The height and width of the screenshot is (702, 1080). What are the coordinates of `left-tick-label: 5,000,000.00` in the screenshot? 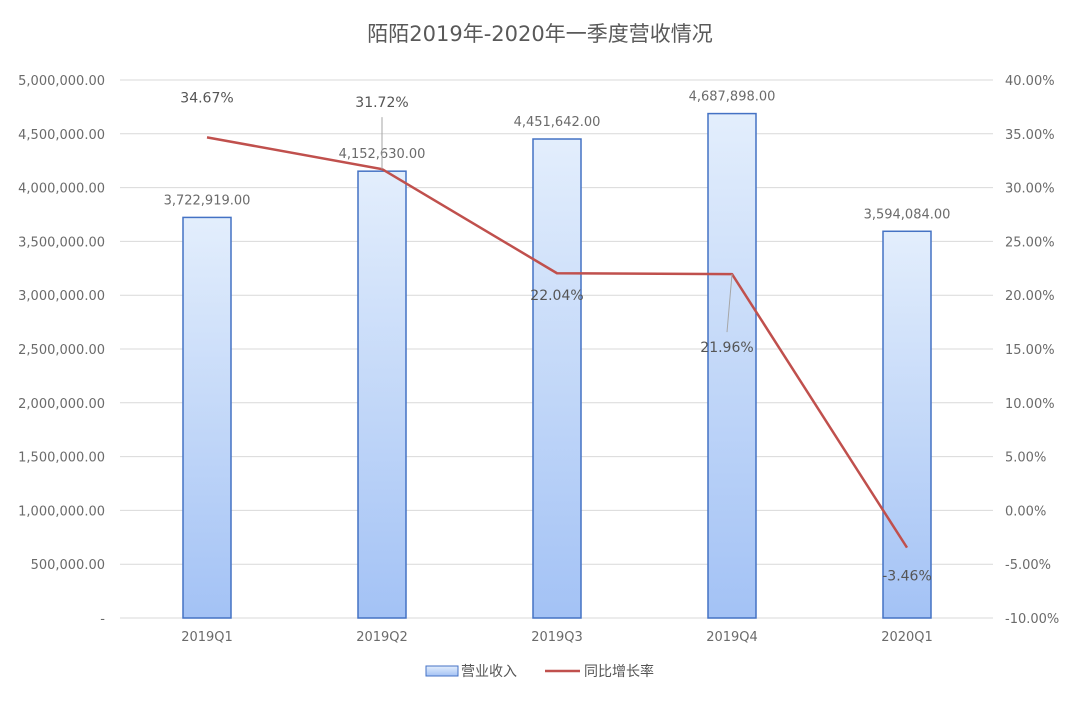 It's located at (61, 81).